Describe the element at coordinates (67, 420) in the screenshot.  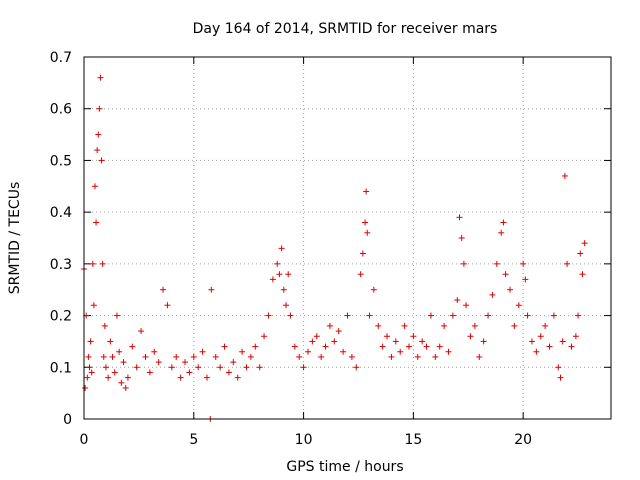
I see `y-tick-label: 0` at that location.